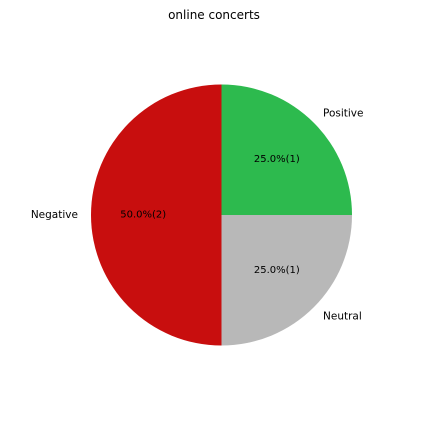 This screenshot has height=436, width=432. What do you see at coordinates (277, 270) in the screenshot?
I see `slice-percent-neutral: 25.0%(1)` at bounding box center [277, 270].